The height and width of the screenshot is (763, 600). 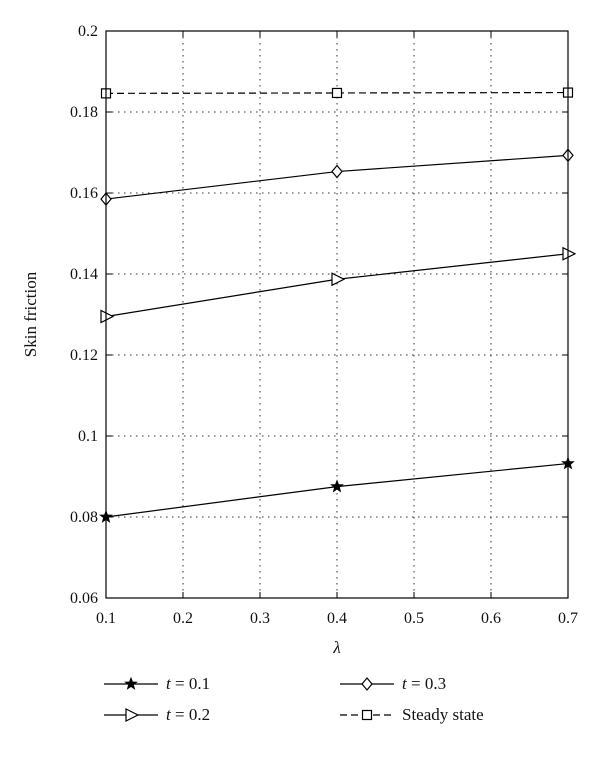 What do you see at coordinates (336, 647) in the screenshot?
I see `x-axis-title: λ` at bounding box center [336, 647].